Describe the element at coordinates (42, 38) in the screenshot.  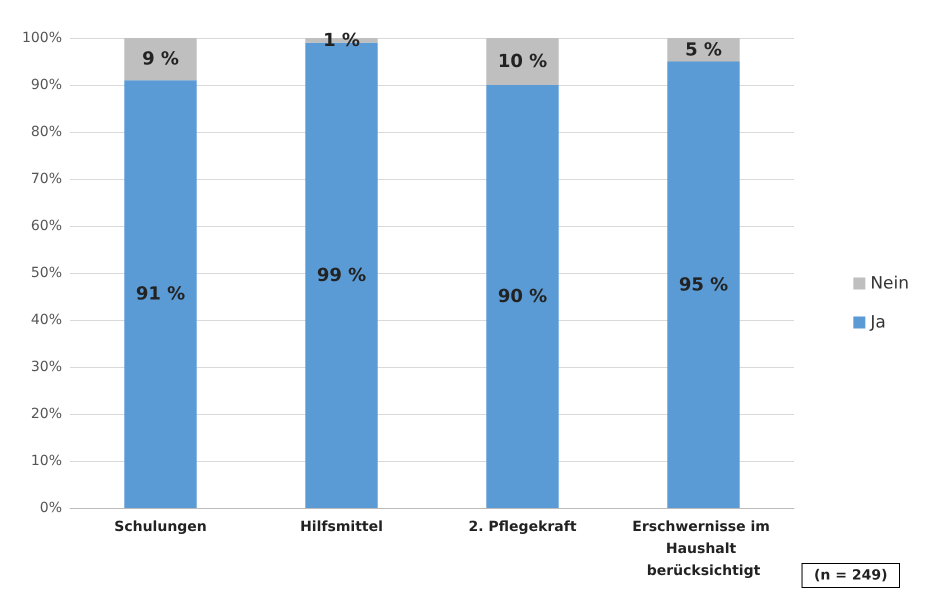
I see `y-tick-label: 100%` at that location.